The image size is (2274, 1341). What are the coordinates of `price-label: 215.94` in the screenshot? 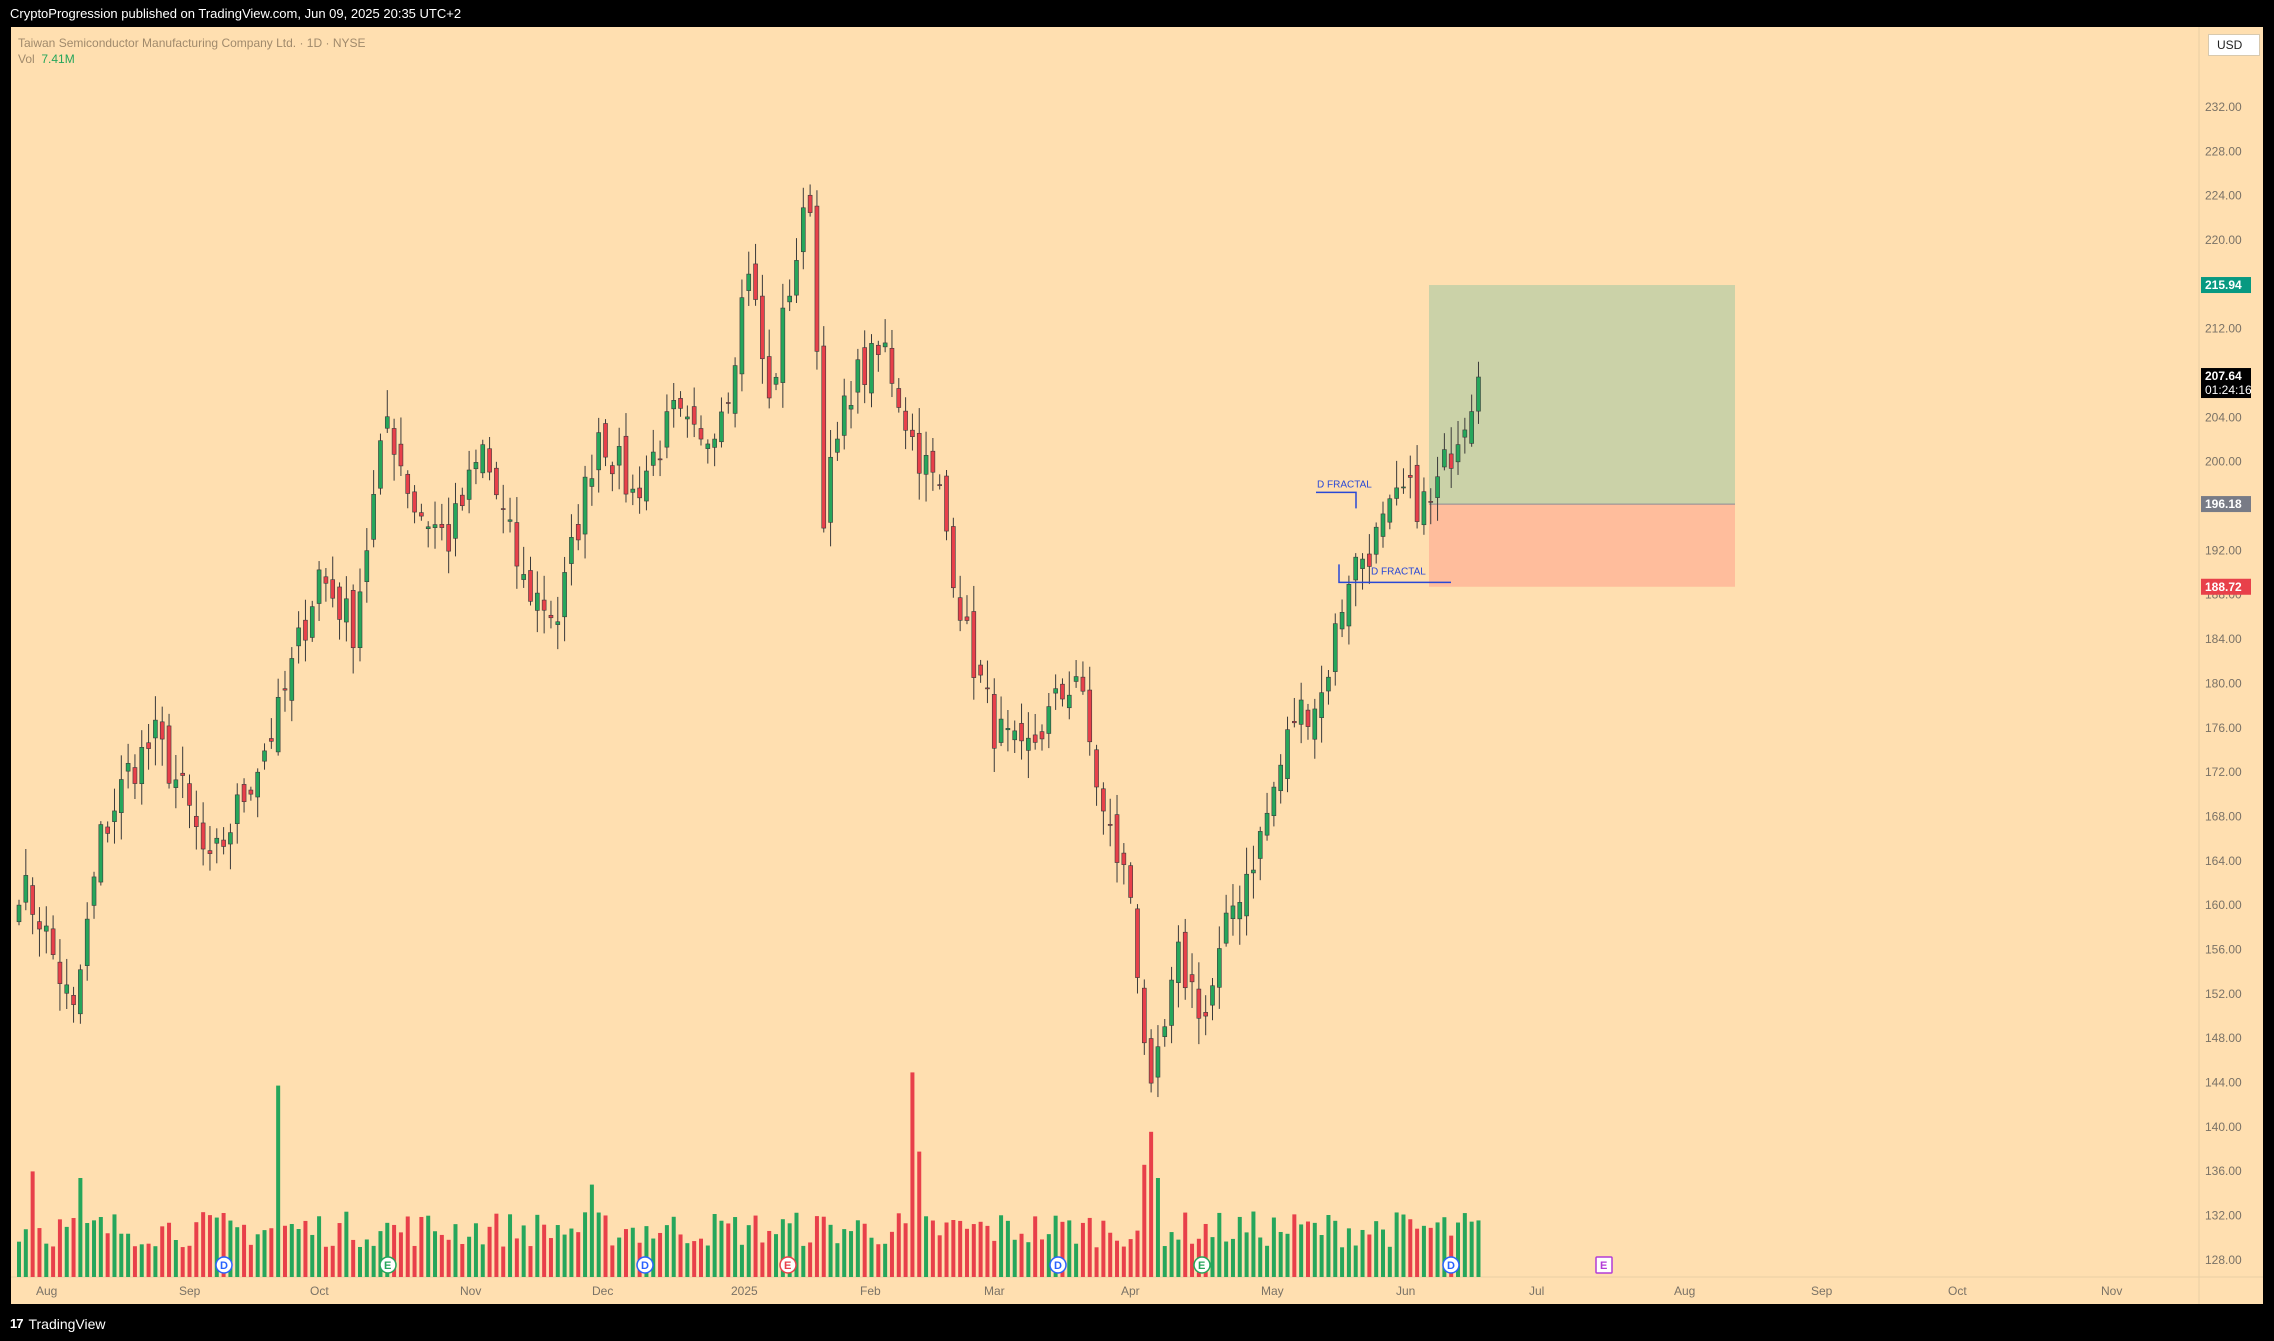 It's located at (2223, 285).